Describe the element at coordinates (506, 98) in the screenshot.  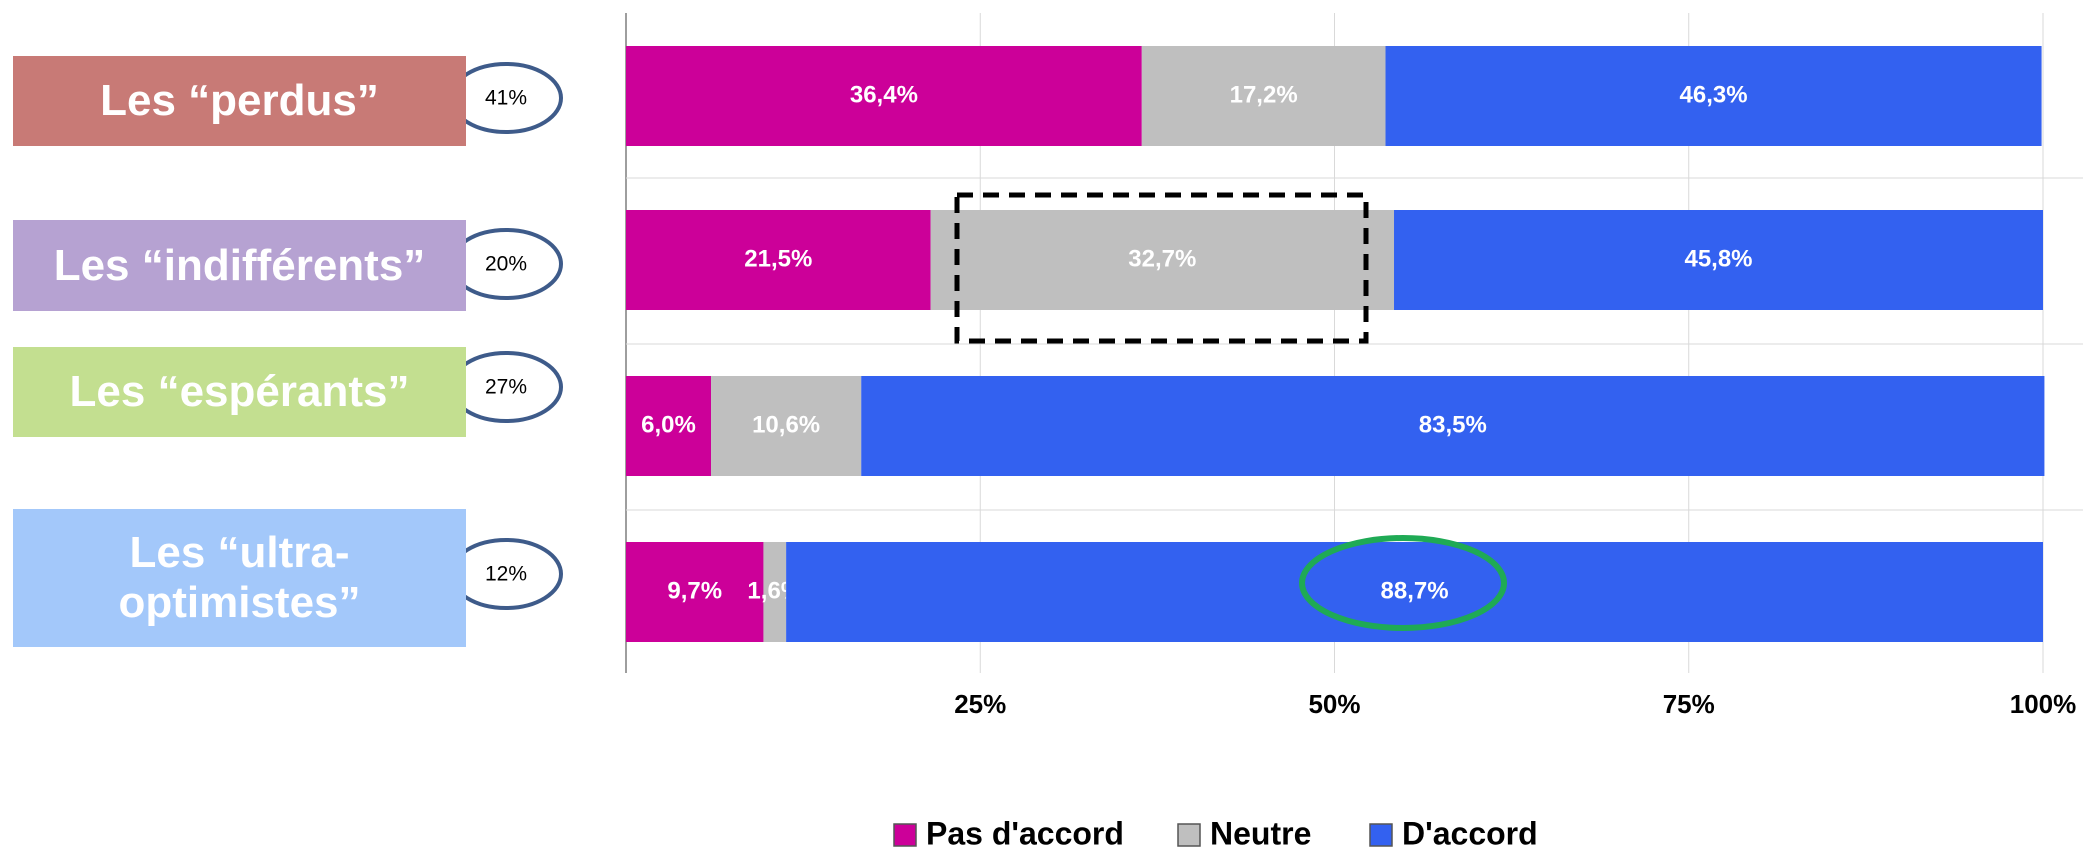
I see `group-share-label: 41%` at that location.